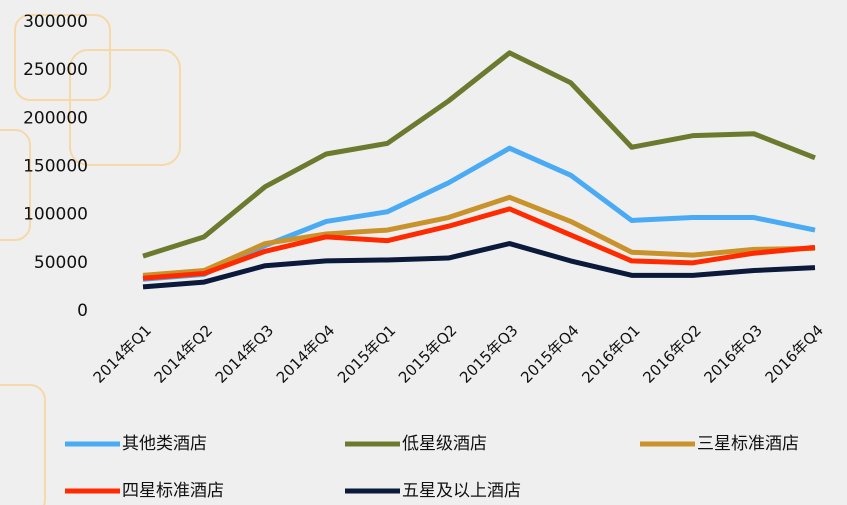 The width and height of the screenshot is (847, 505). What do you see at coordinates (55, 70) in the screenshot?
I see `y-tick-label: 250000` at bounding box center [55, 70].